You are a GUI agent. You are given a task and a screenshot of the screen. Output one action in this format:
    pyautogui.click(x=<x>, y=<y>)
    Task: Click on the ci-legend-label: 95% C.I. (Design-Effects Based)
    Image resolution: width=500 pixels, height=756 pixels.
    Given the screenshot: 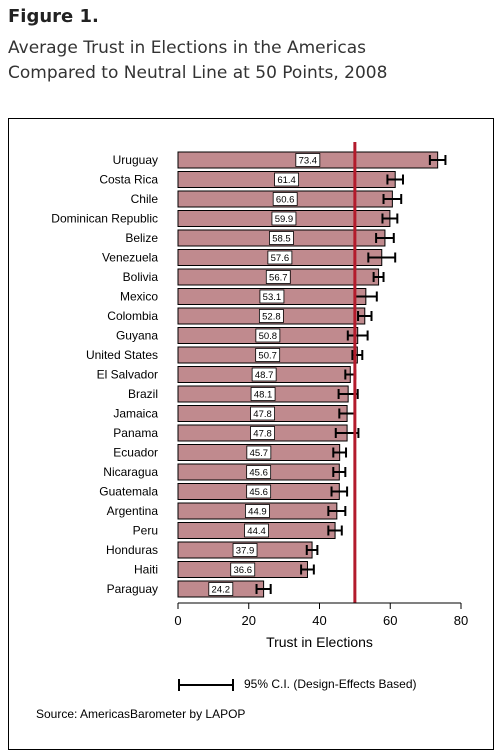 What is the action you would take?
    pyautogui.click(x=330, y=684)
    